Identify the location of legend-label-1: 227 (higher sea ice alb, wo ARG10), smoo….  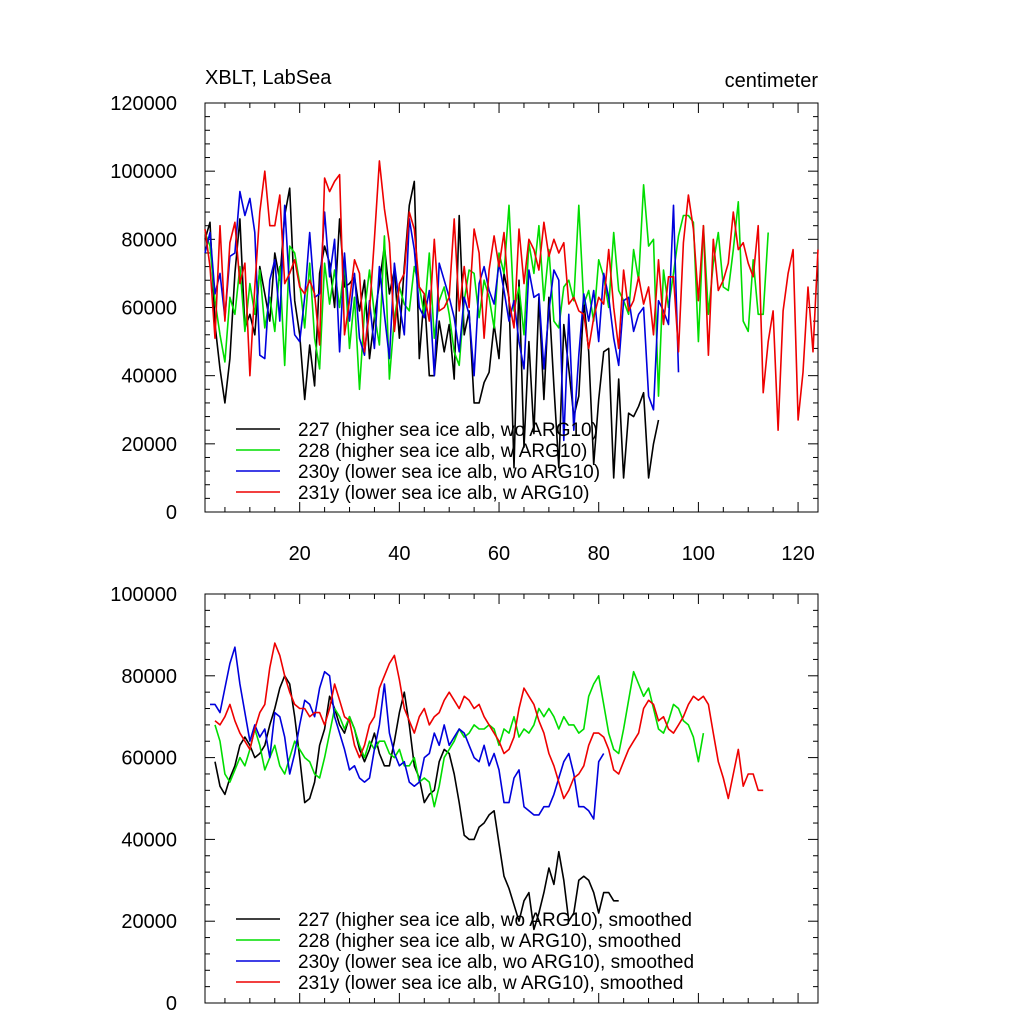
(495, 920).